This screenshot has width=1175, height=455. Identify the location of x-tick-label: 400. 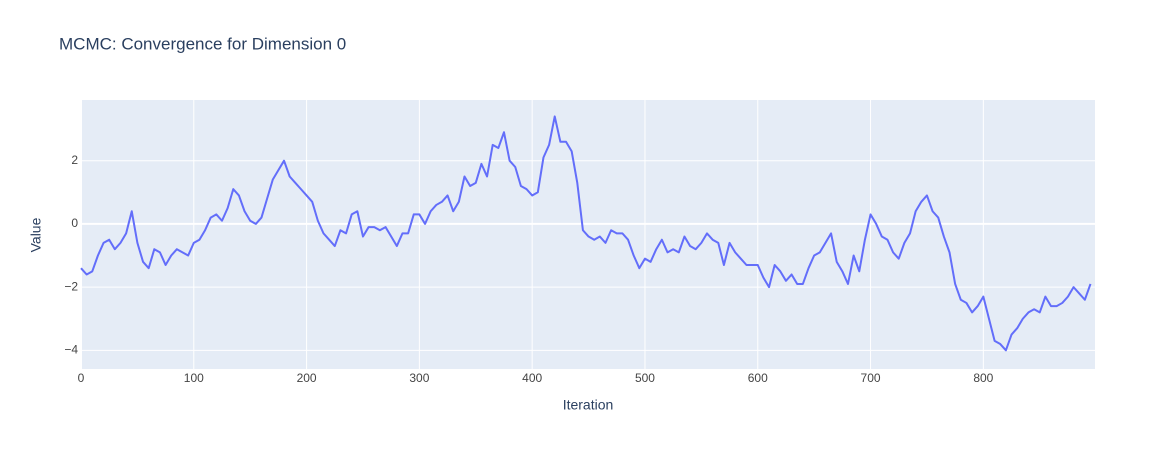
(532, 378).